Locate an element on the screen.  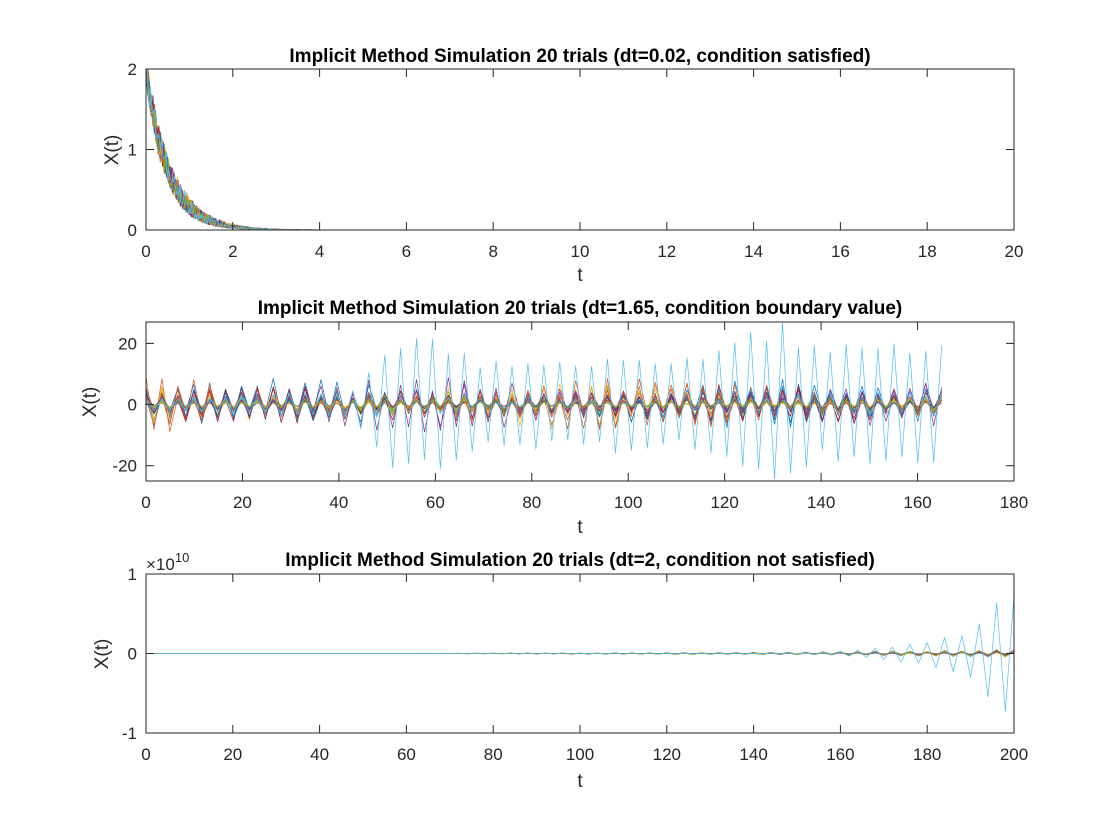
x-tick-label: 14 is located at coordinates (753, 251).